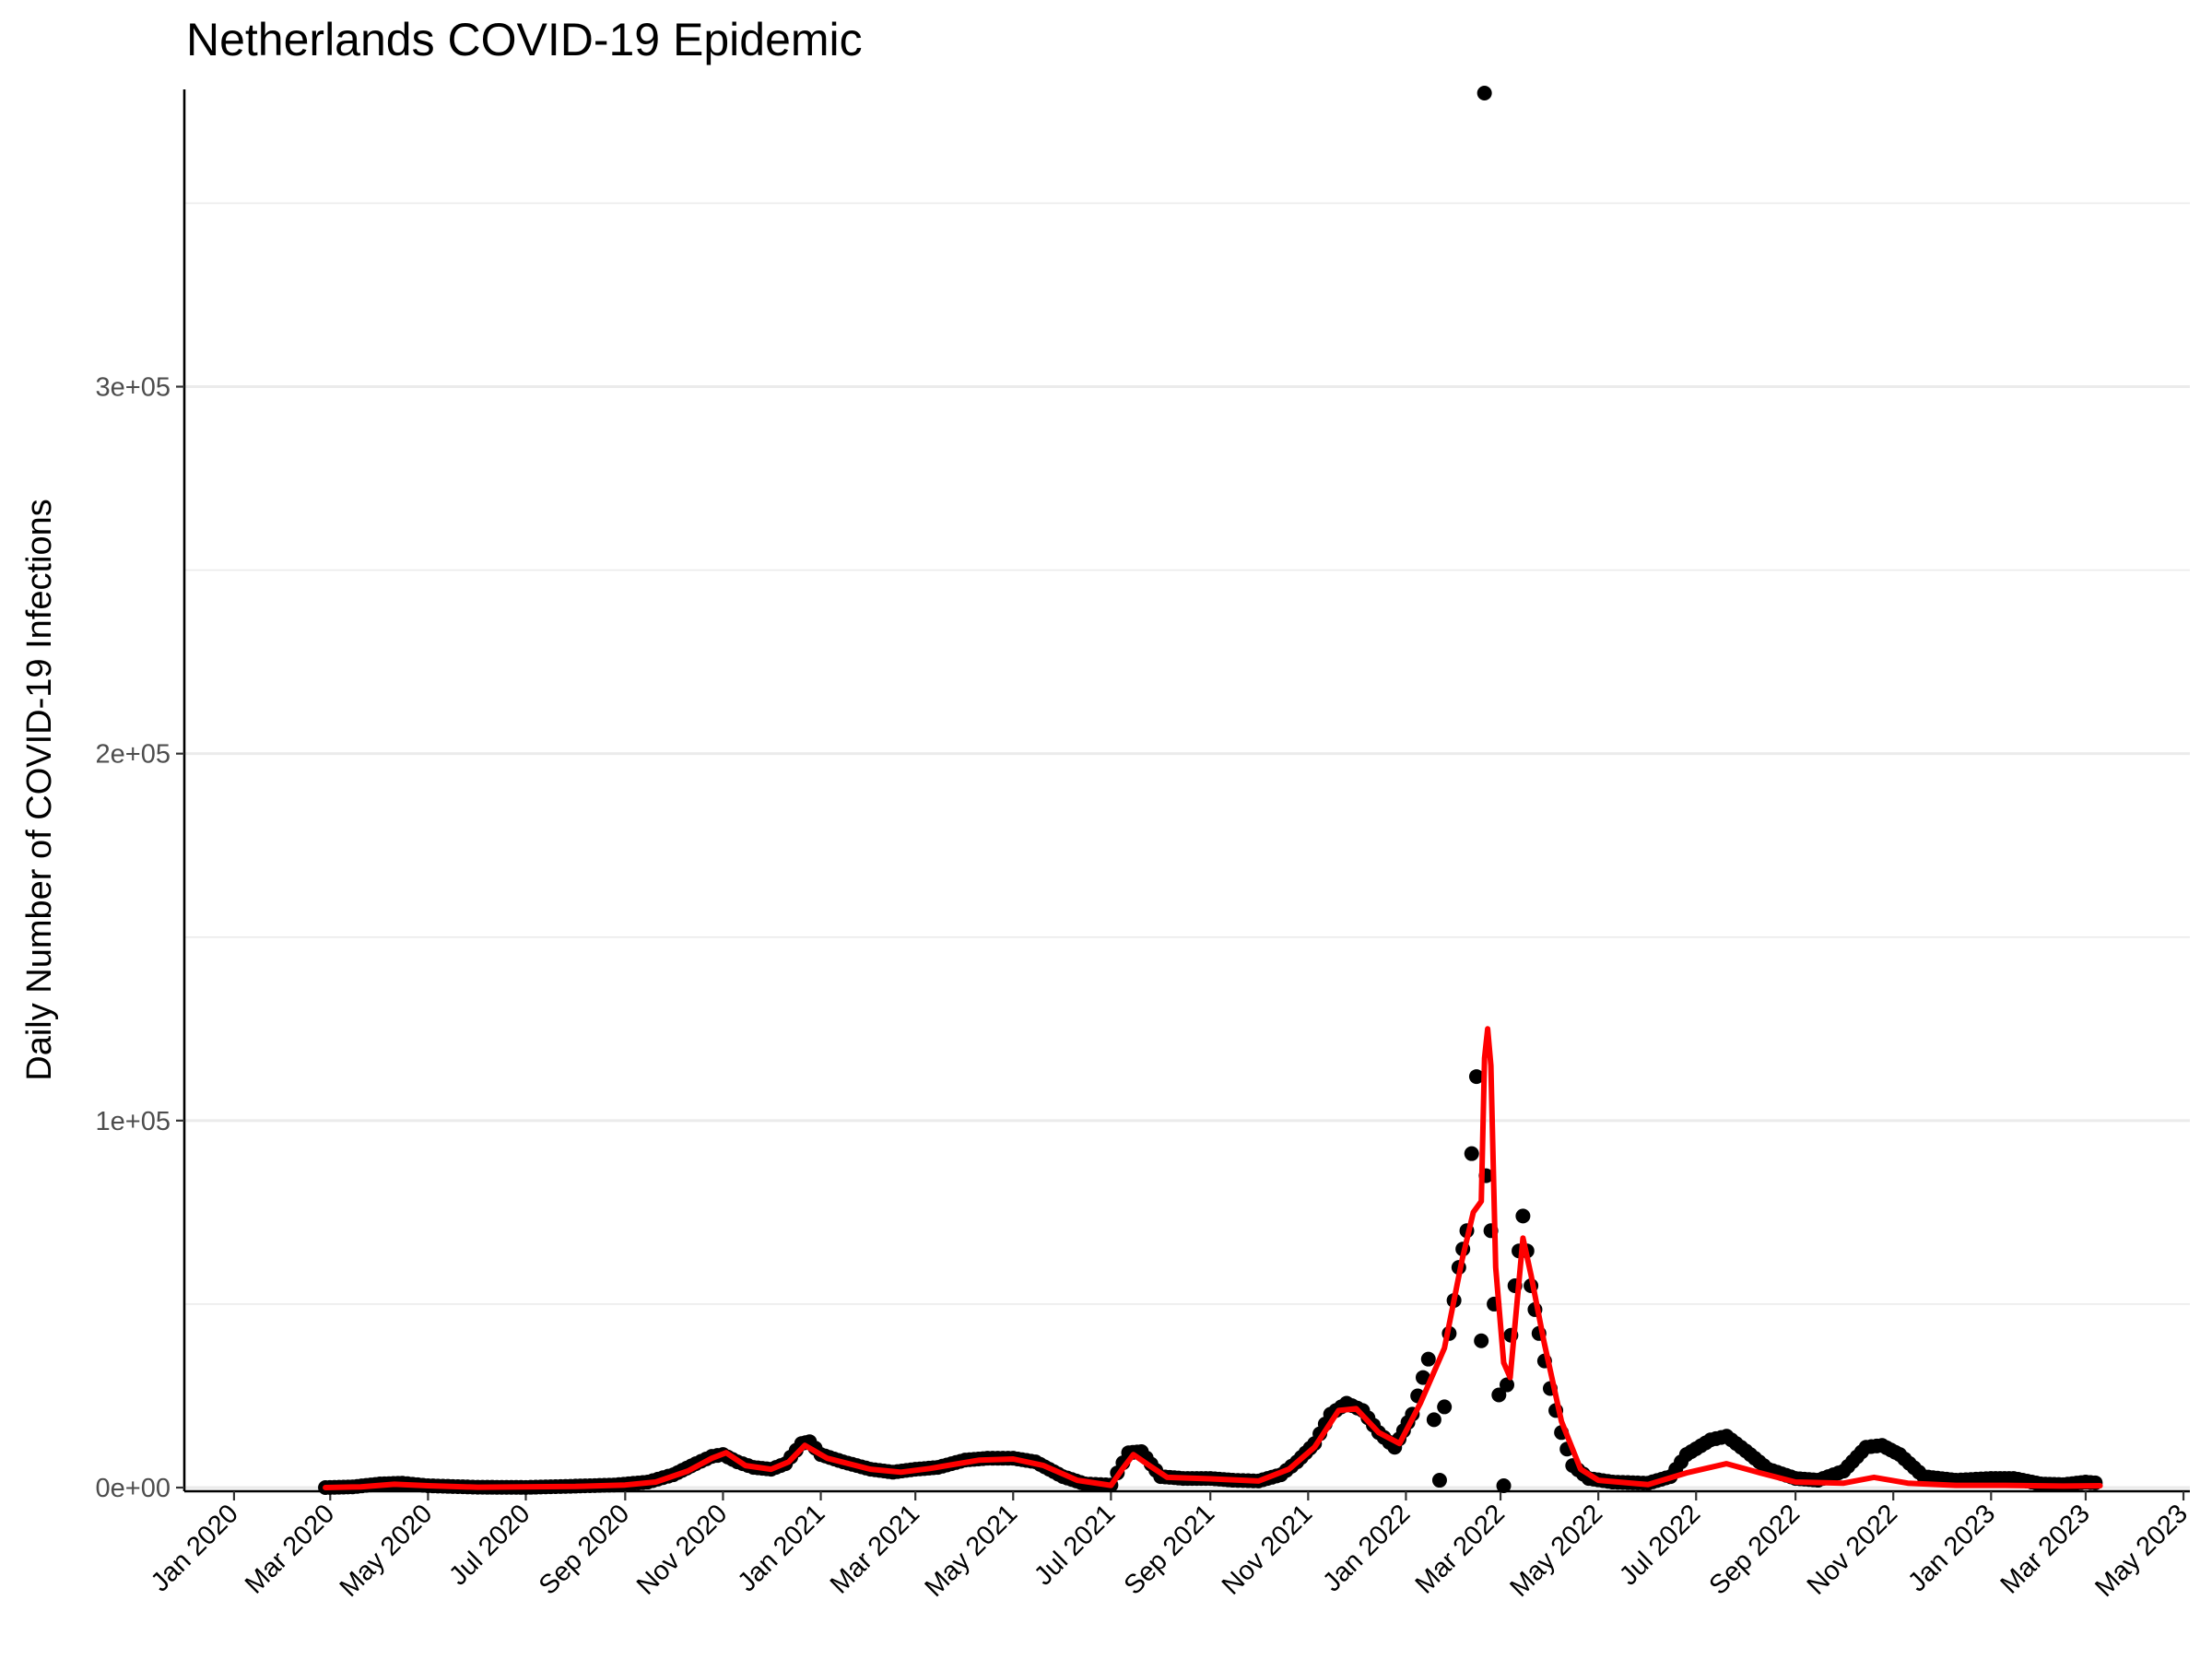 The image size is (2212, 1659). What do you see at coordinates (584, 1549) in the screenshot?
I see `x-tick-label: Sep 2020` at bounding box center [584, 1549].